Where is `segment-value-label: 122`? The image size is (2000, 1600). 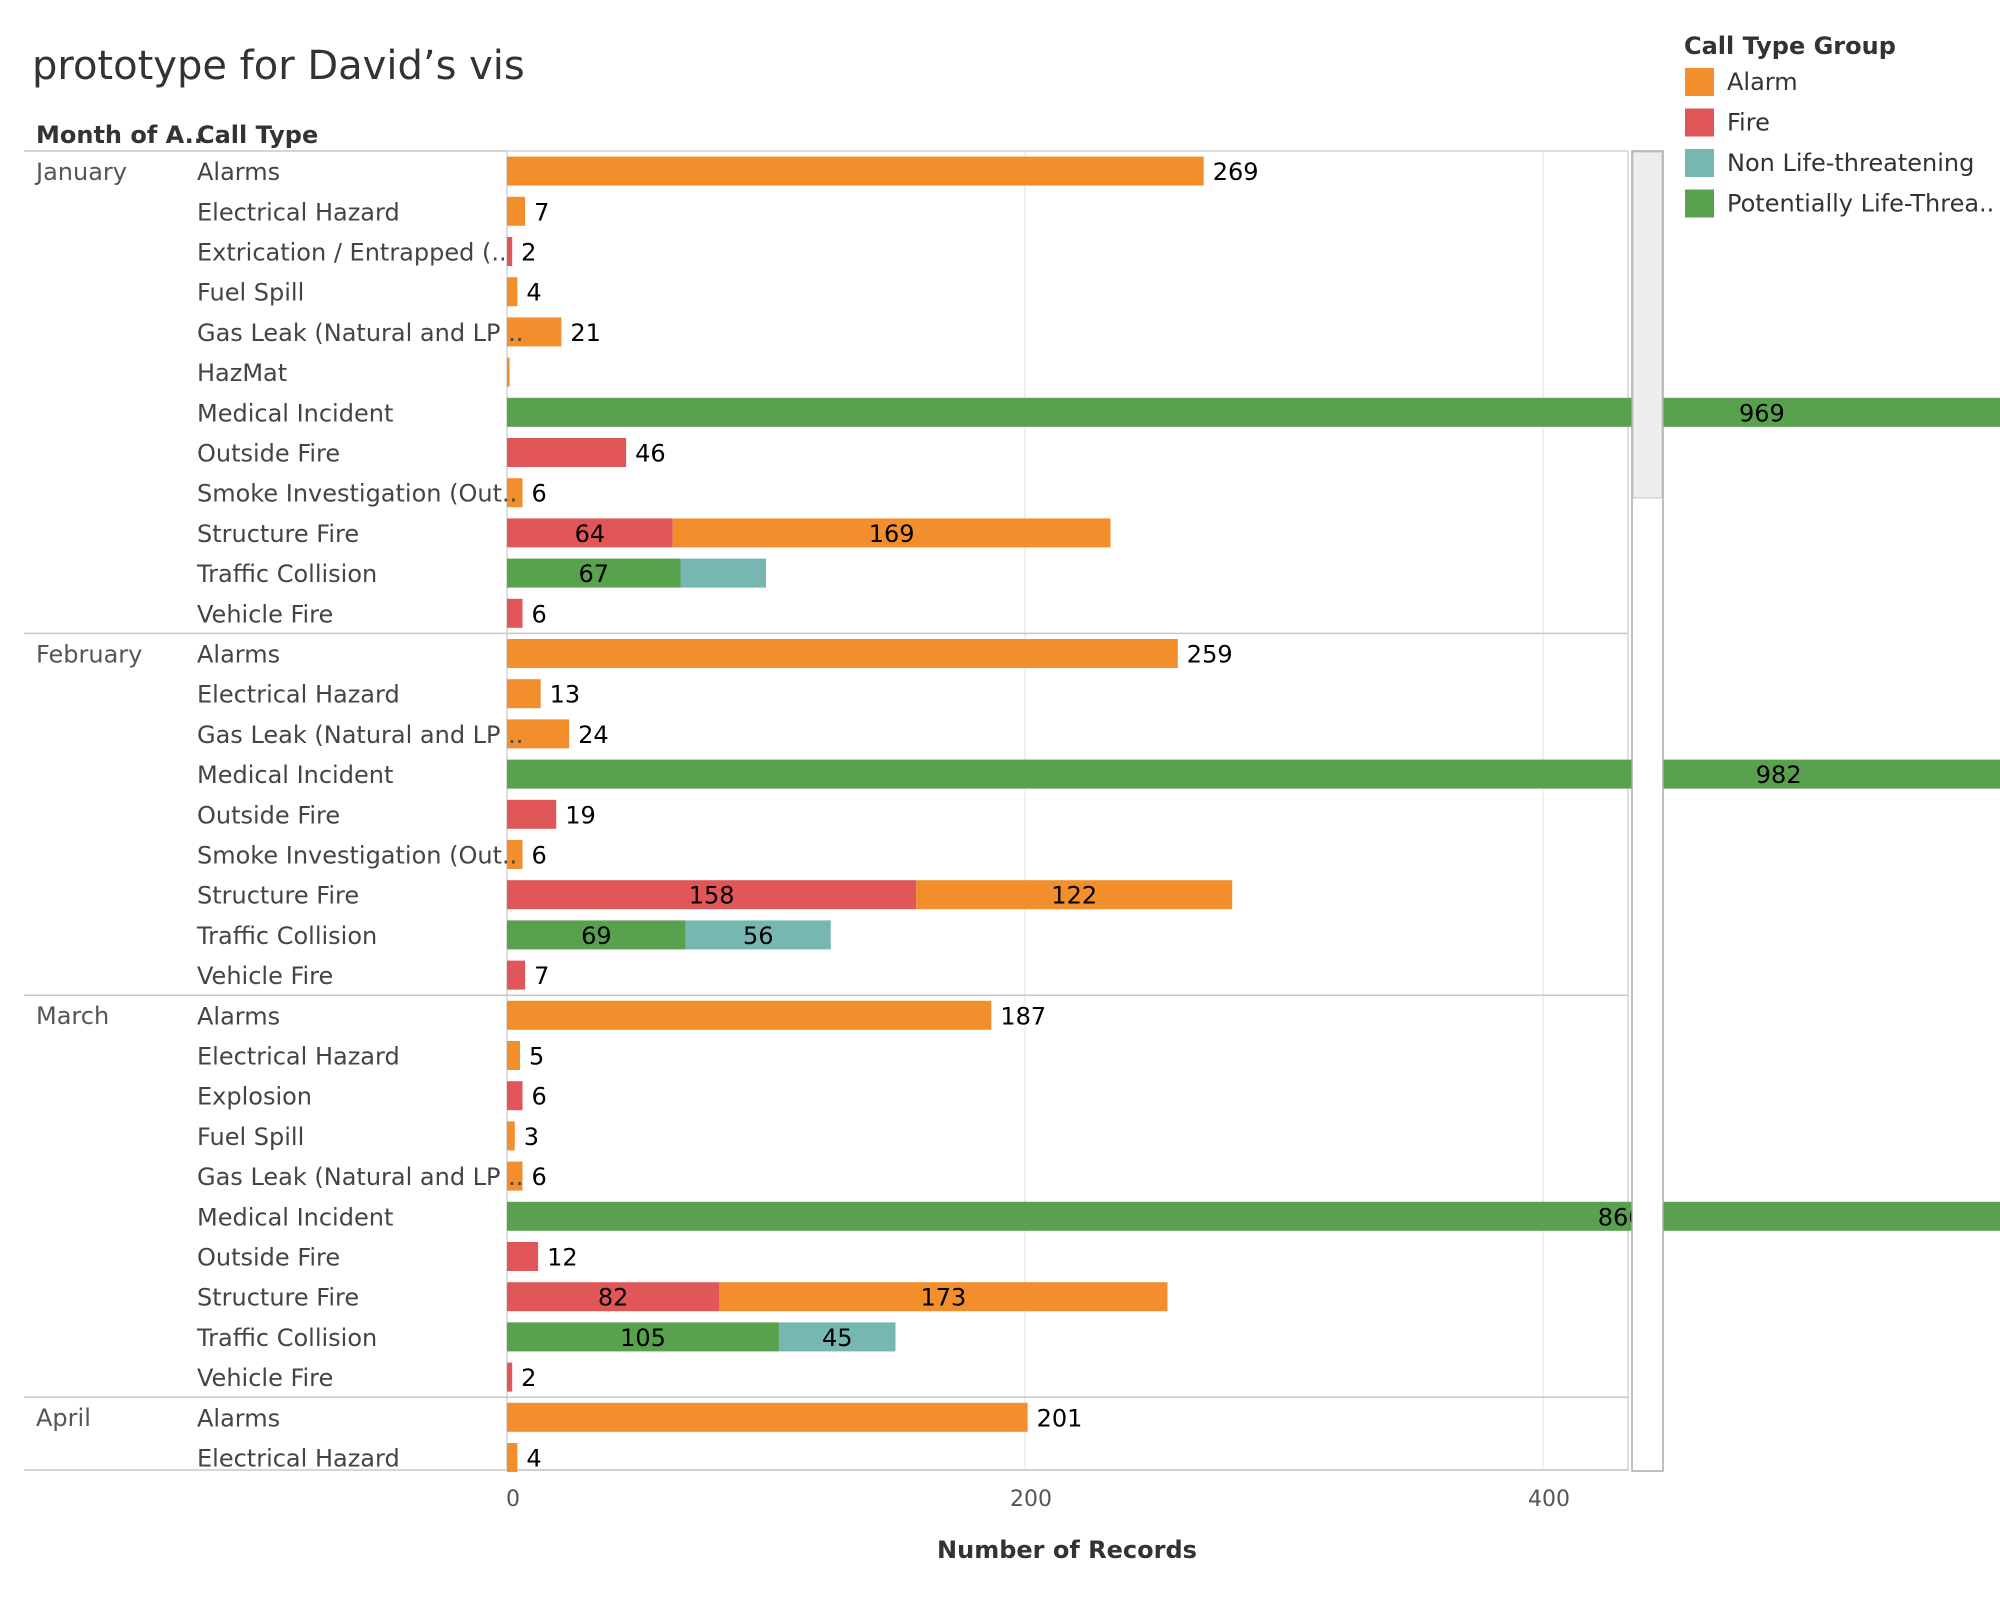
segment-value-label: 122 is located at coordinates (1074, 896).